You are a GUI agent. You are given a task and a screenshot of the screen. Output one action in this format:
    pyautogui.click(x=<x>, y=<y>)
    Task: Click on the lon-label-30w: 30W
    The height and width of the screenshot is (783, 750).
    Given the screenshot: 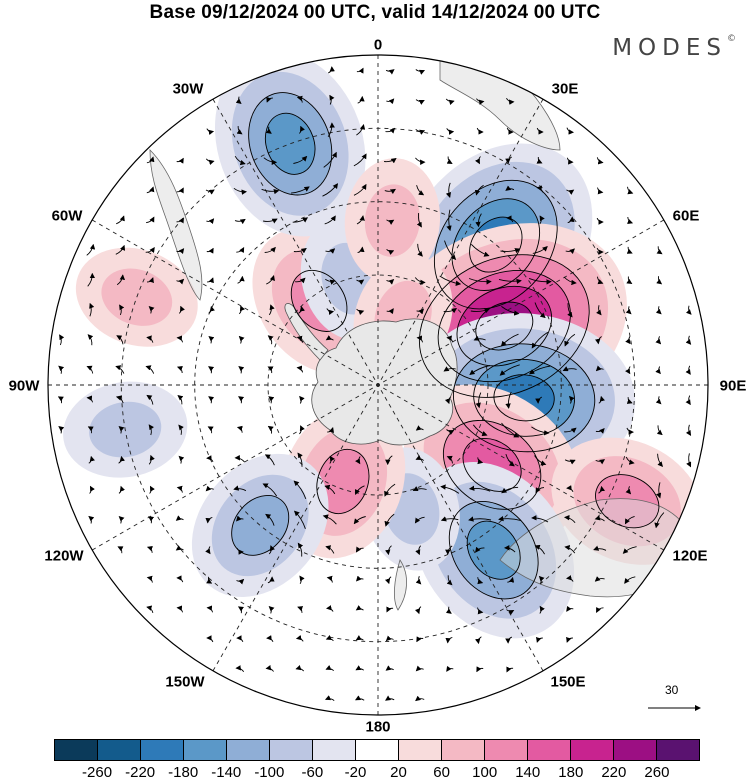 What is the action you would take?
    pyautogui.click(x=188, y=89)
    